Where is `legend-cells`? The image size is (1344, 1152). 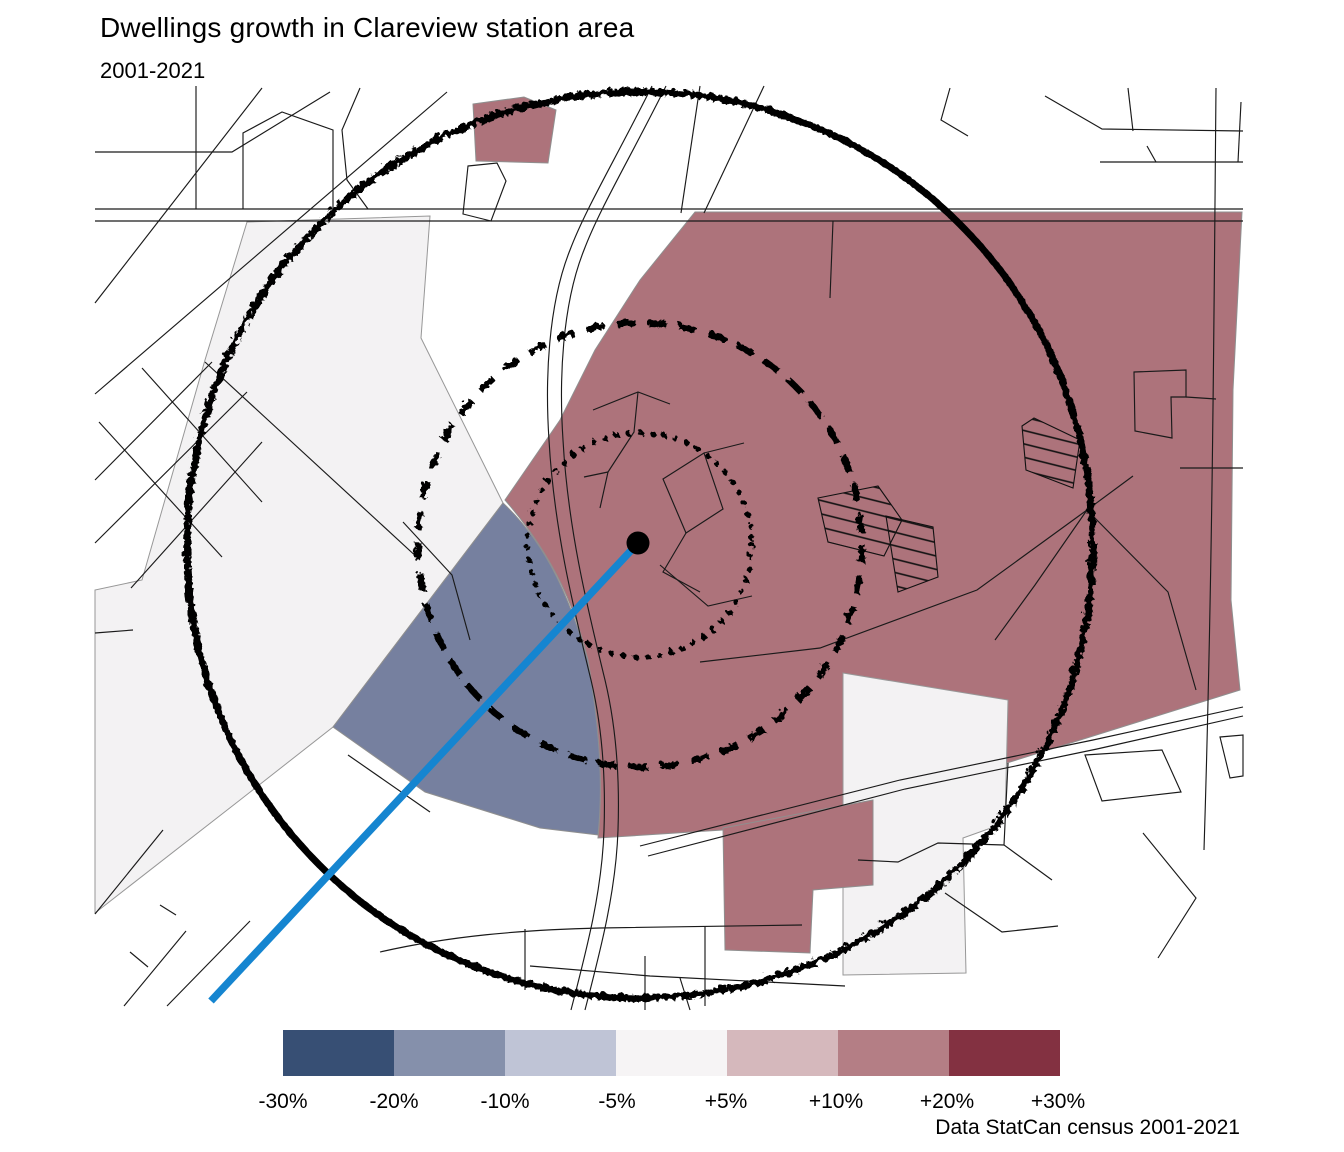
legend-cells is located at coordinates (671, 1053).